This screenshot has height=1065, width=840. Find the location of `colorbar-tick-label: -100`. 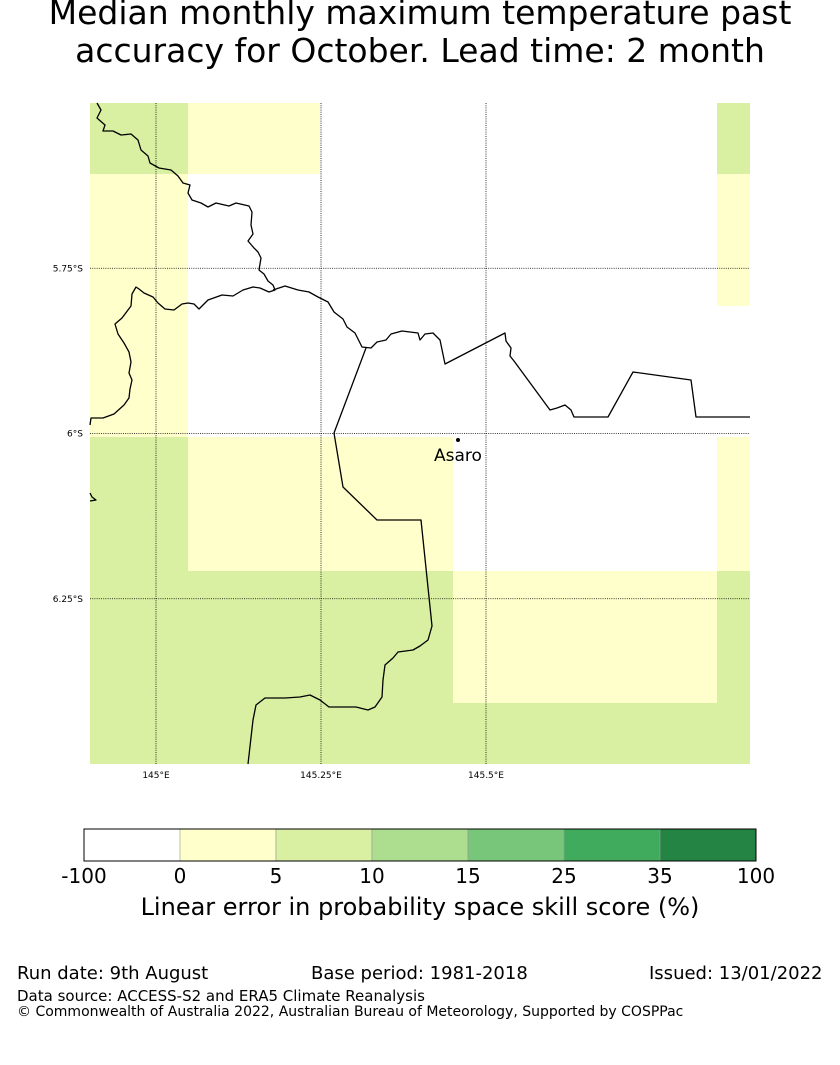

colorbar-tick-label: -100 is located at coordinates (84, 876).